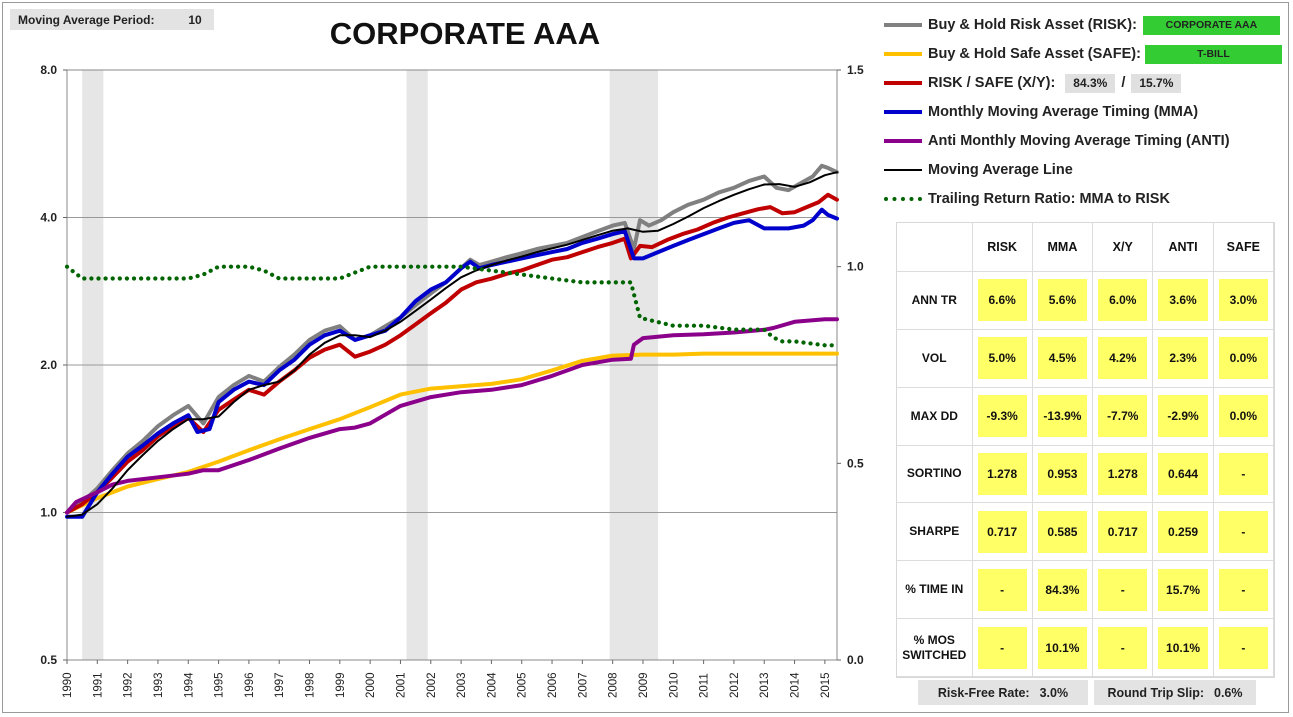 This screenshot has height=717, width=1293. I want to click on x-tick-label: 1997, so click(280, 685).